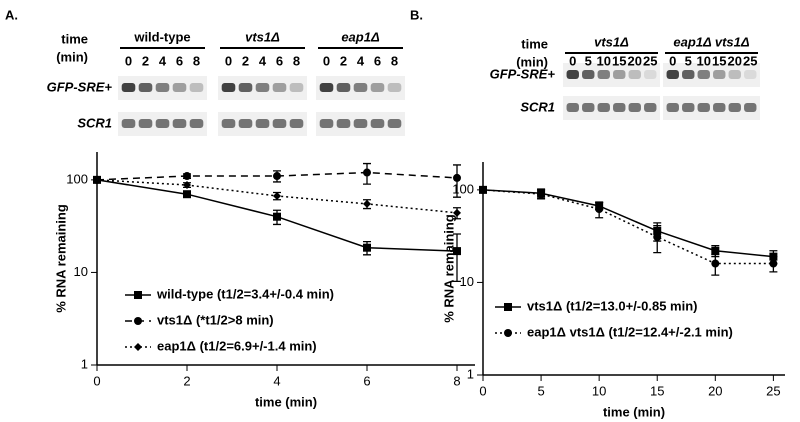 This screenshot has width=800, height=422. What do you see at coordinates (94, 122) in the screenshot?
I see `blot-row-label: SCR1` at bounding box center [94, 122].